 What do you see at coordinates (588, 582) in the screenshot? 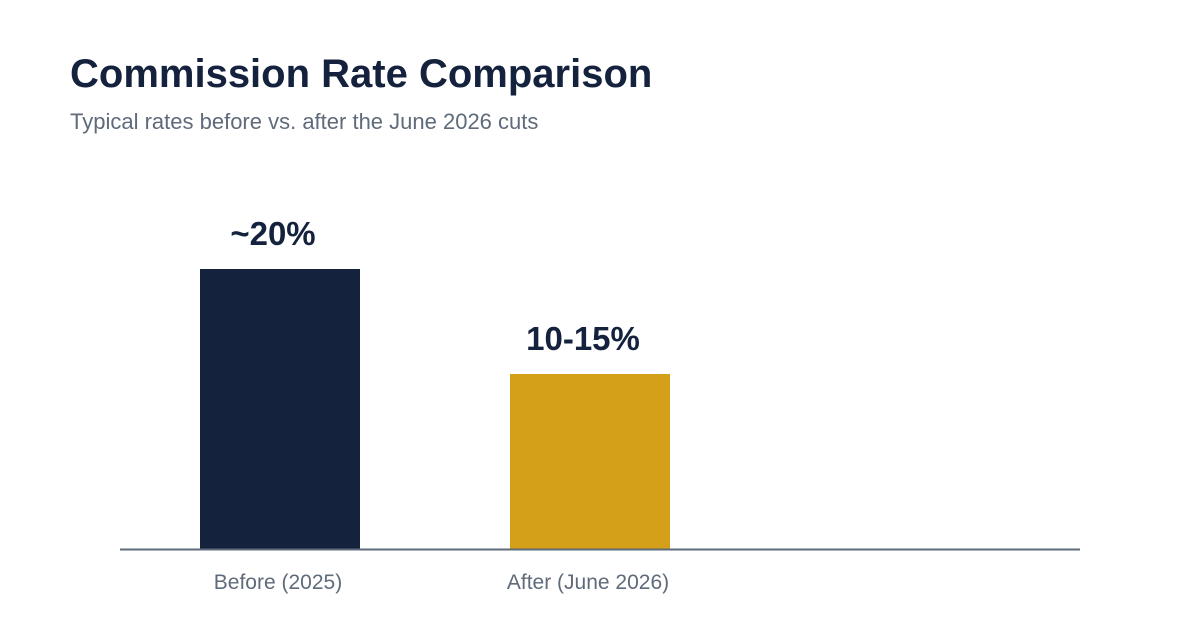
I see `category-label-1: After (June 2026)` at bounding box center [588, 582].